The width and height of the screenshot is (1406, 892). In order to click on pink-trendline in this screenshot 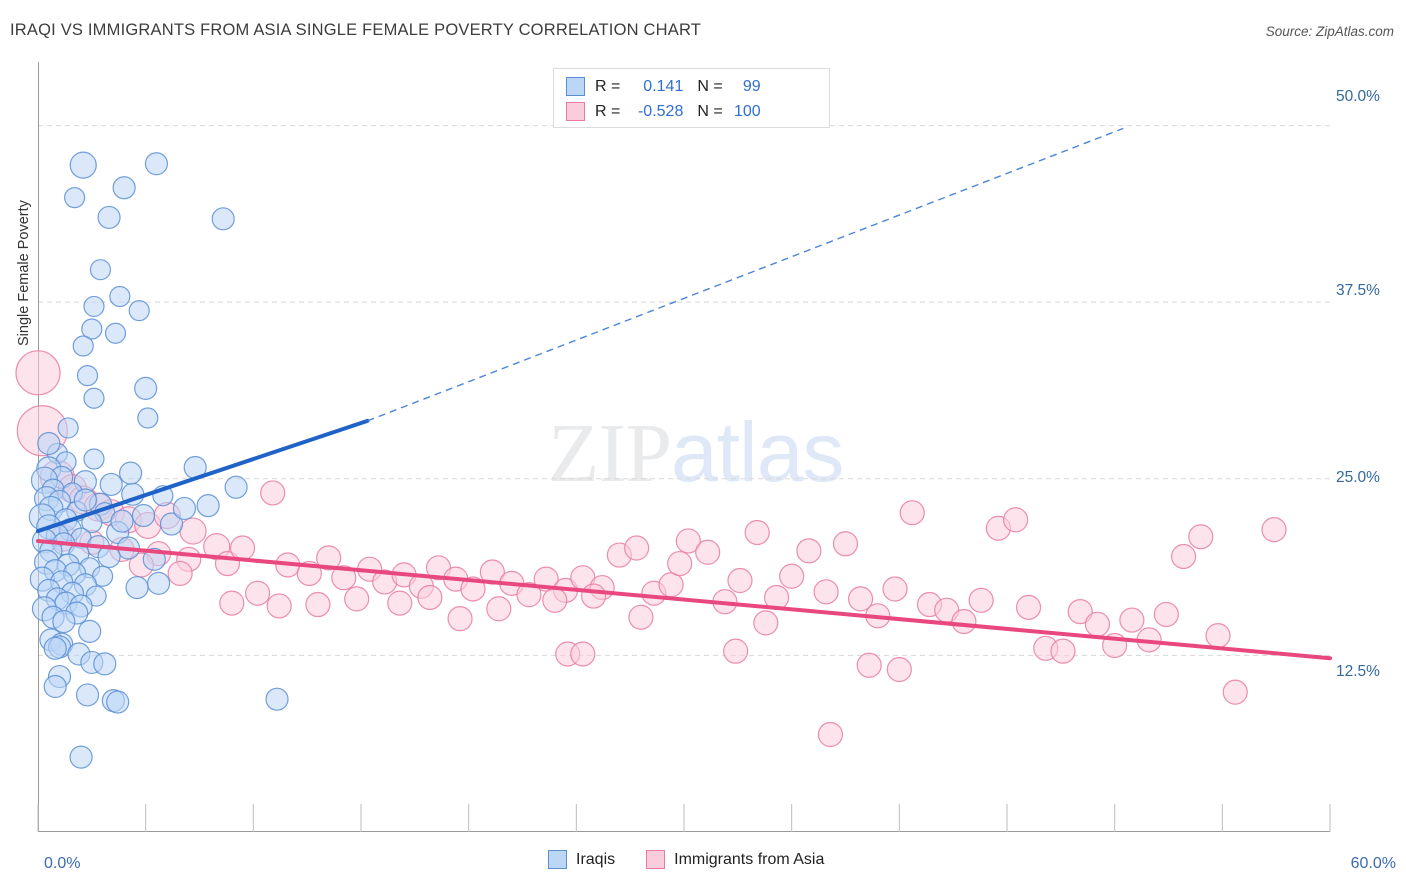, I will do `click(684, 599)`.